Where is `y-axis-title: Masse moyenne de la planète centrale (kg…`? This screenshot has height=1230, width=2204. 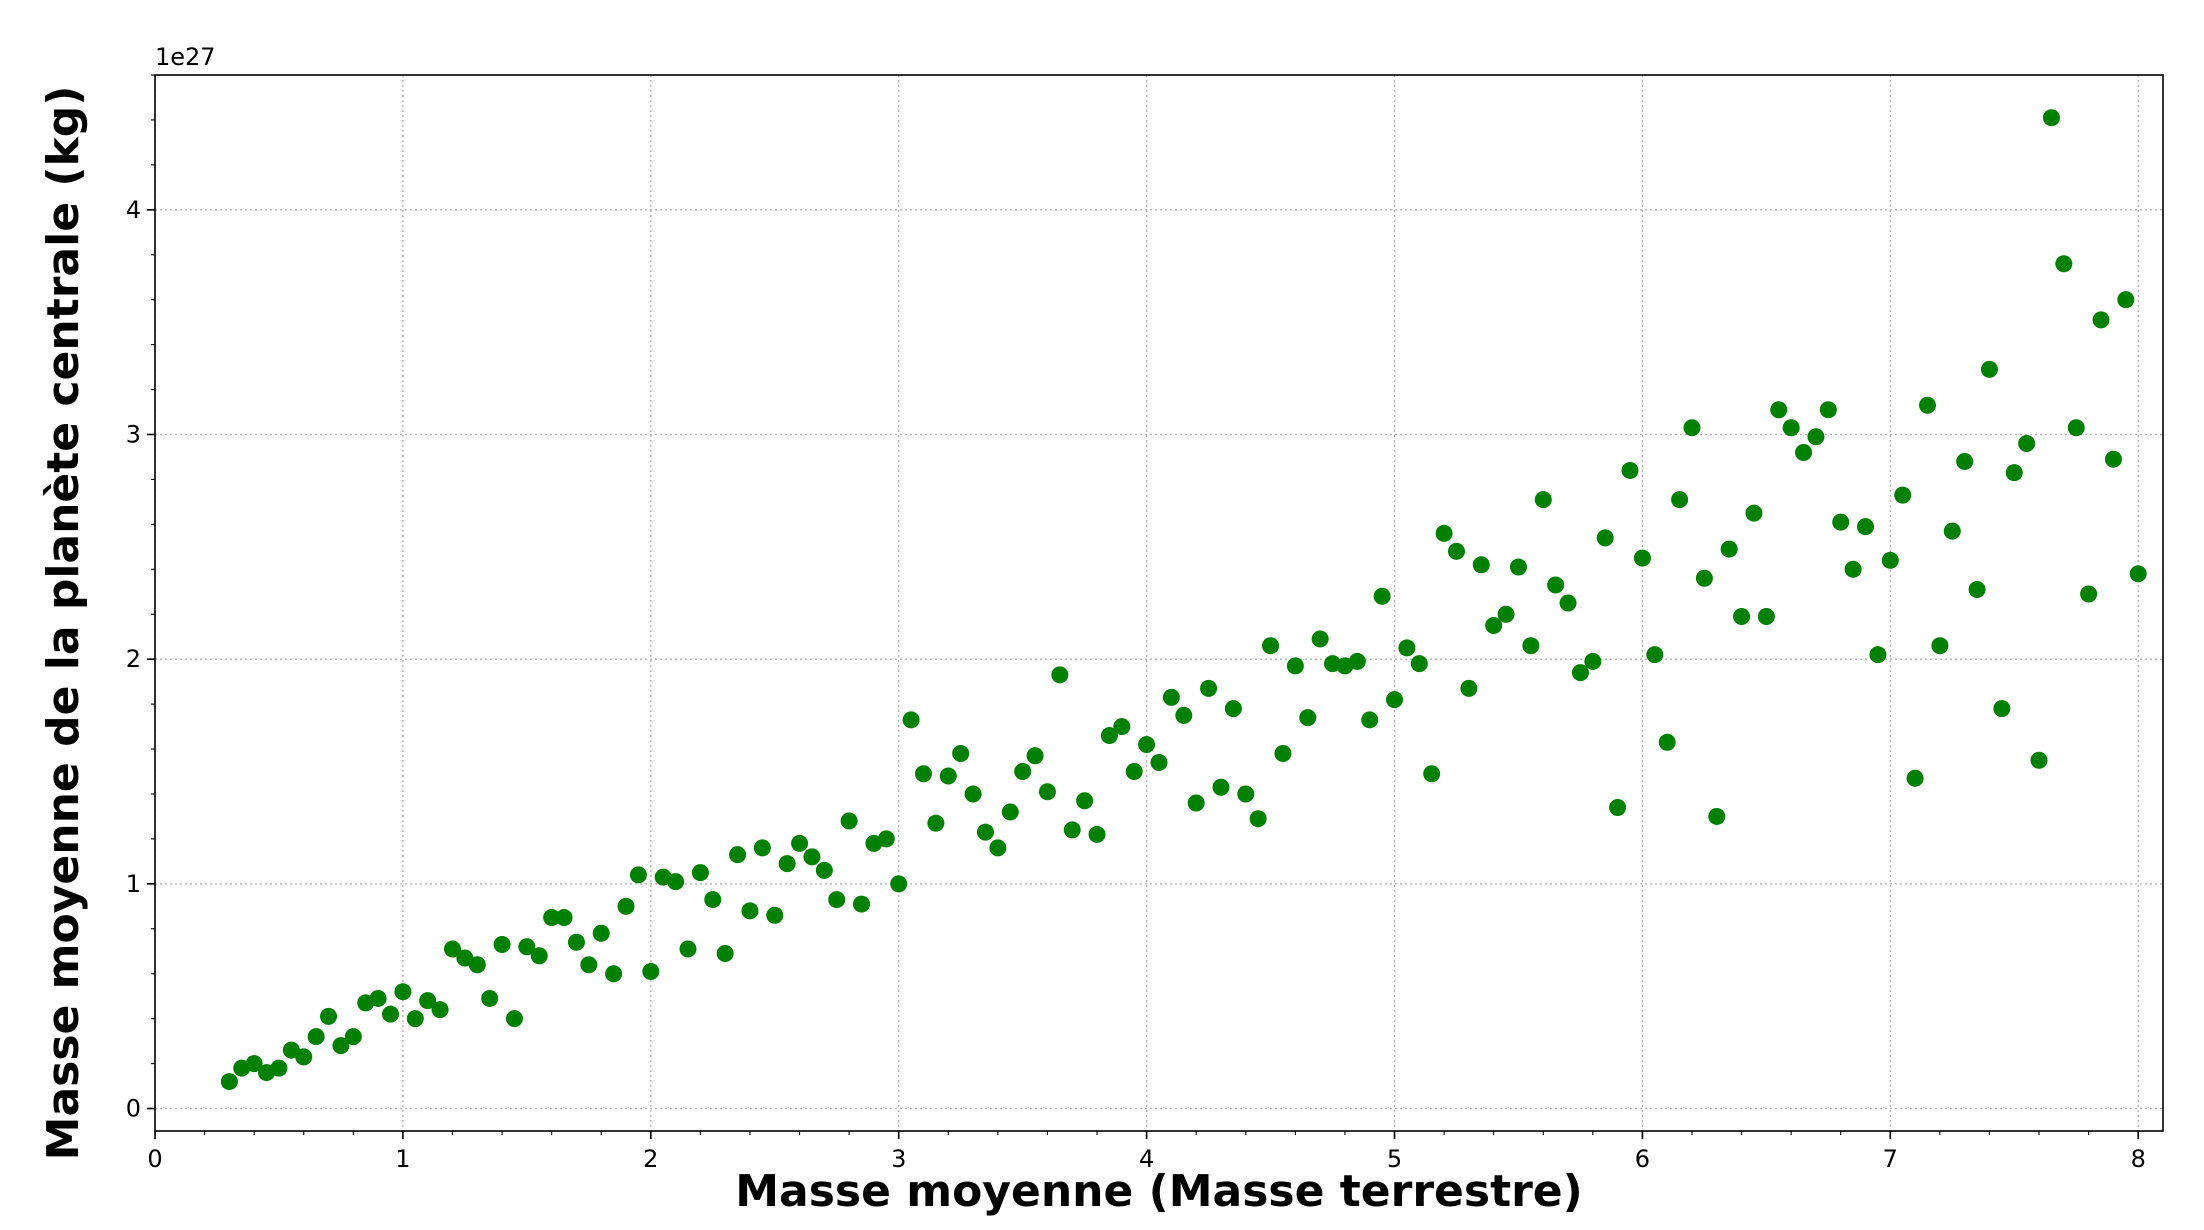
y-axis-title: Masse moyenne de la planète centrale (kg… is located at coordinates (63, 623).